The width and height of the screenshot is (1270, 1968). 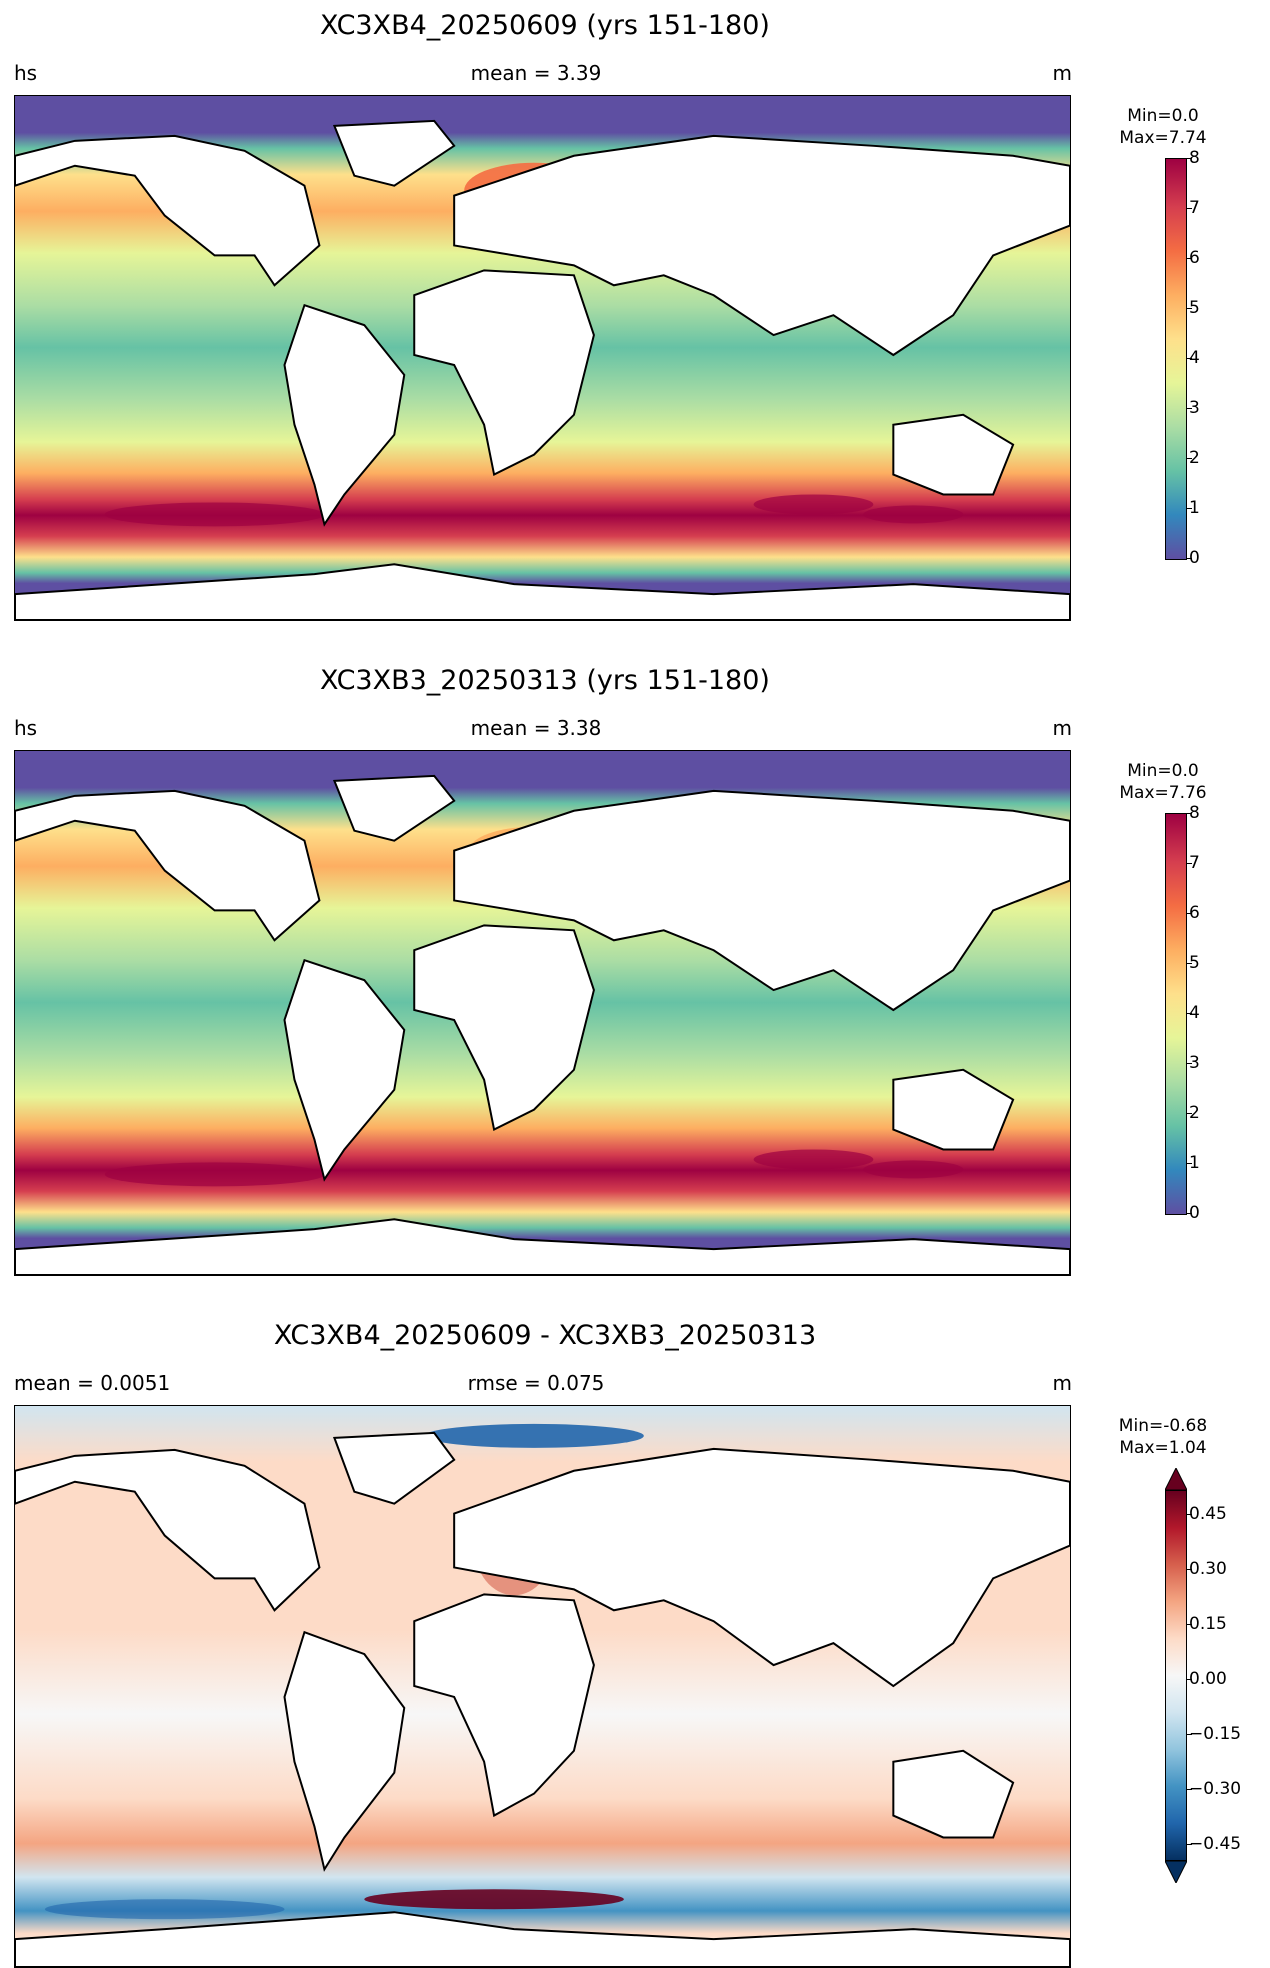 What do you see at coordinates (1206, 1569) in the screenshot?
I see `colorbar-tick: 0.30` at bounding box center [1206, 1569].